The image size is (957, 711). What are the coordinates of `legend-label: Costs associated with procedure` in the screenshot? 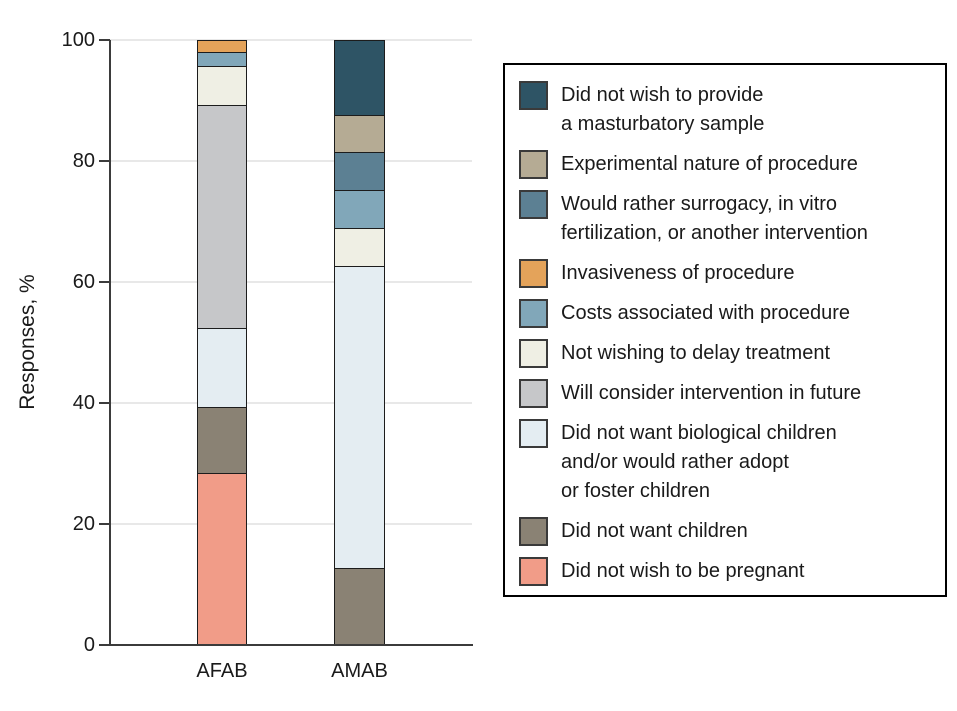 It's located at (706, 313).